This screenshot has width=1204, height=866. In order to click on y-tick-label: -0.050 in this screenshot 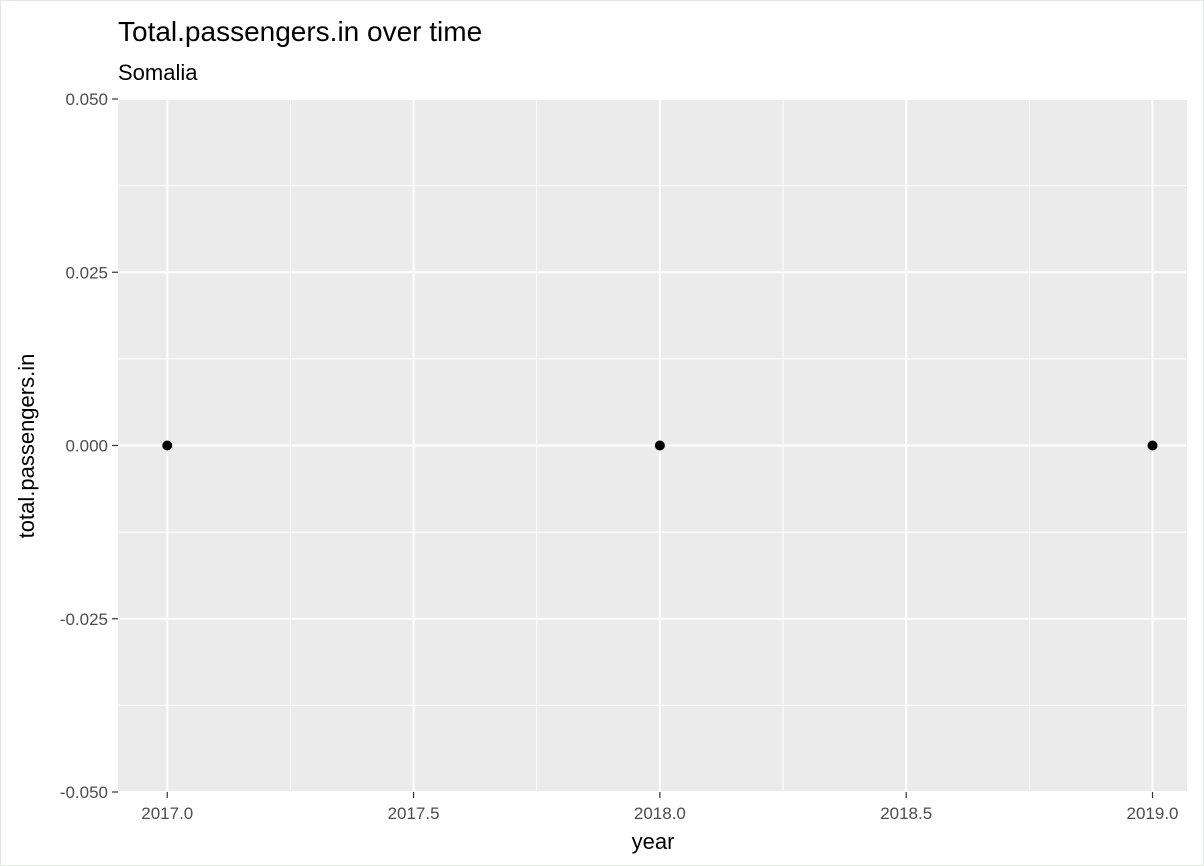, I will do `click(84, 792)`.